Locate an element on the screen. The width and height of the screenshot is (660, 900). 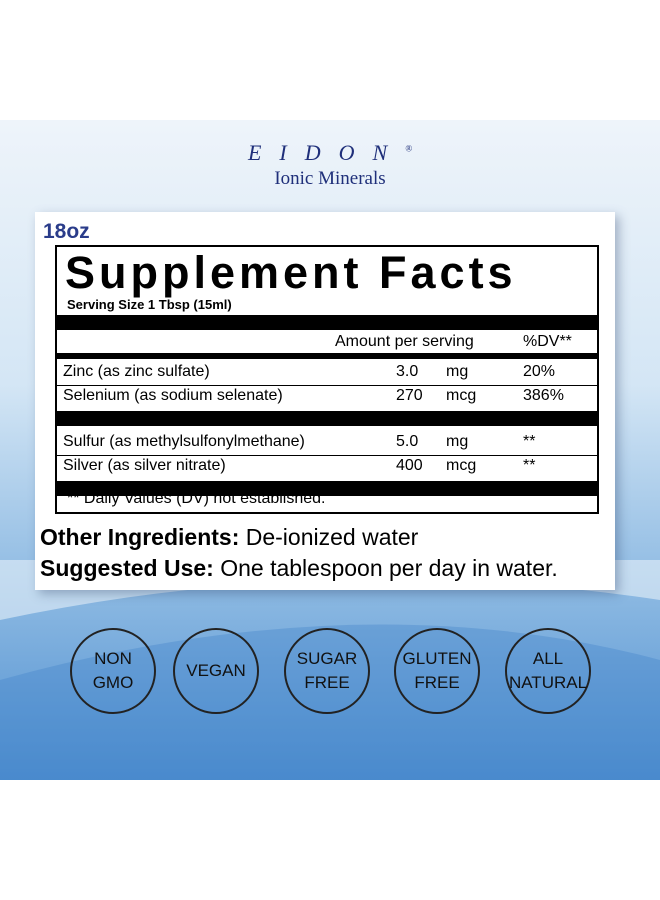
badge: VEGAN is located at coordinates (216, 671).